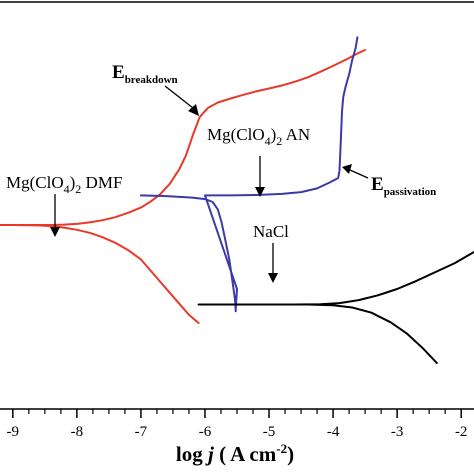 The width and height of the screenshot is (474, 474). What do you see at coordinates (55, 232) in the screenshot?
I see `annotation-dmf-arrowhead` at bounding box center [55, 232].